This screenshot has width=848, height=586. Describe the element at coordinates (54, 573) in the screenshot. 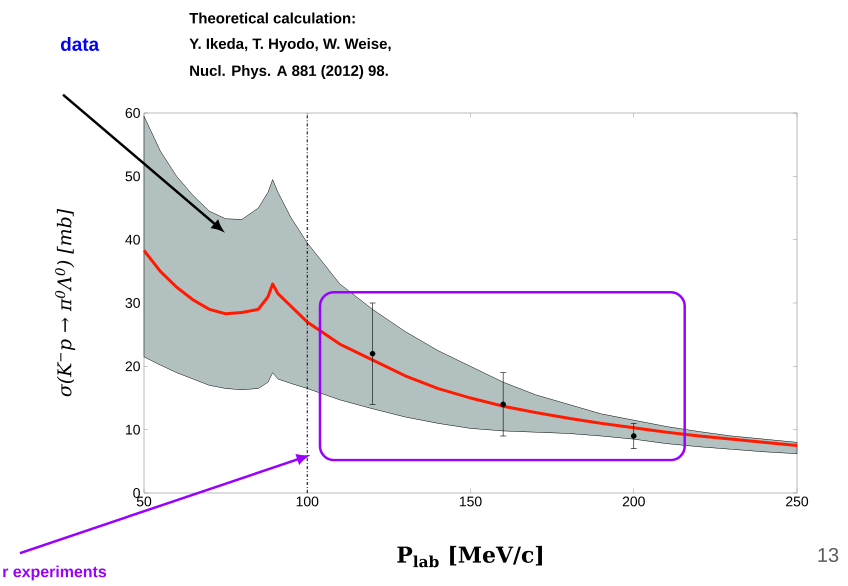

I see `text: r experiments` at that location.